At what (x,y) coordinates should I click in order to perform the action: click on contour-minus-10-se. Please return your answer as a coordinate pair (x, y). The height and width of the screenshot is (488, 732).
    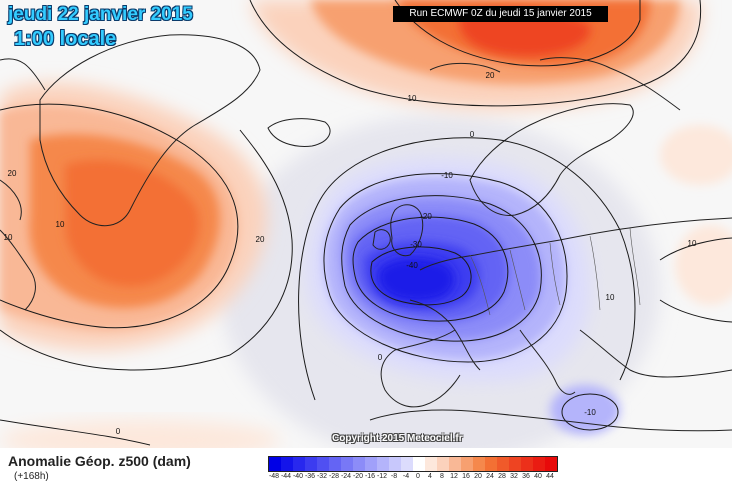
    Looking at the image, I should click on (590, 412).